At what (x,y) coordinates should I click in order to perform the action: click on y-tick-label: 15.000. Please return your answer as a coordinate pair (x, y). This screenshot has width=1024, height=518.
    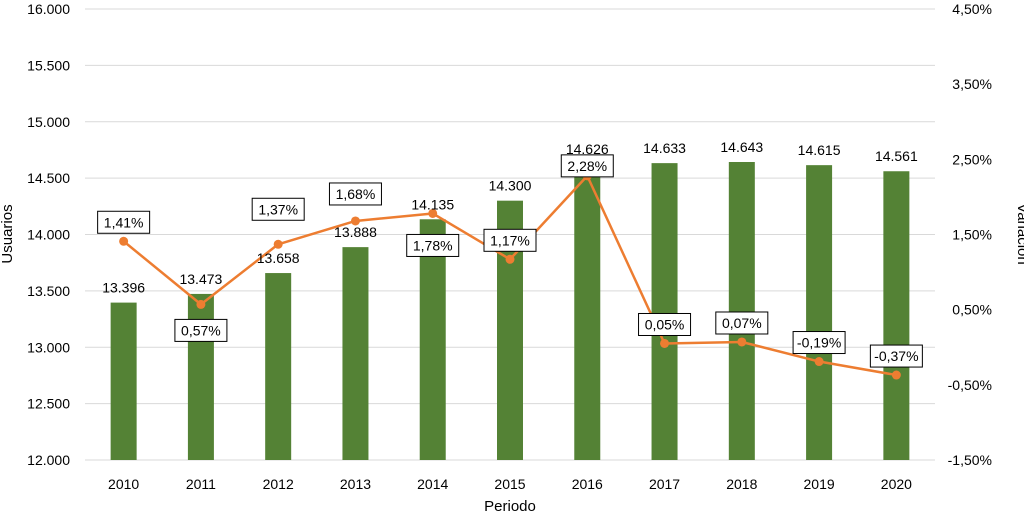
    Looking at the image, I should click on (48, 122).